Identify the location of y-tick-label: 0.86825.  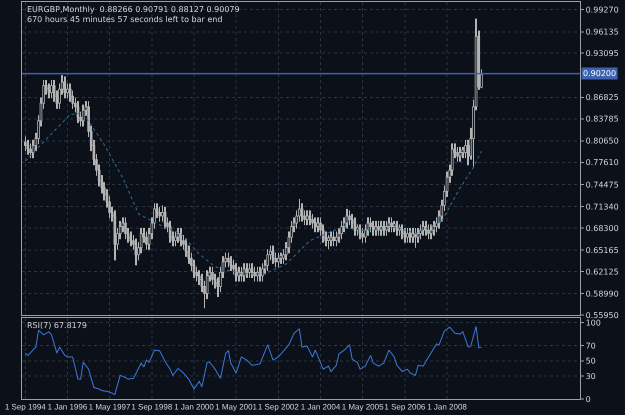
(602, 97).